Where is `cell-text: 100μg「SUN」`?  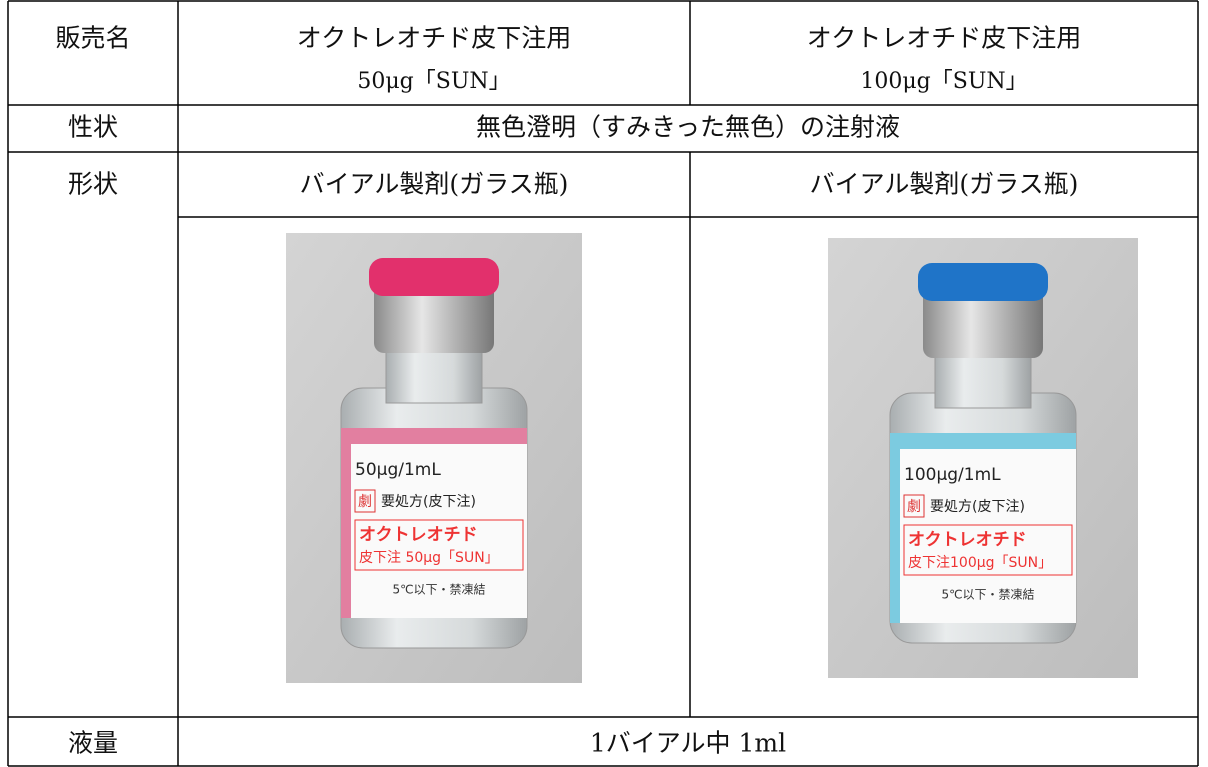 cell-text: 100μg「SUN」 is located at coordinates (943, 81).